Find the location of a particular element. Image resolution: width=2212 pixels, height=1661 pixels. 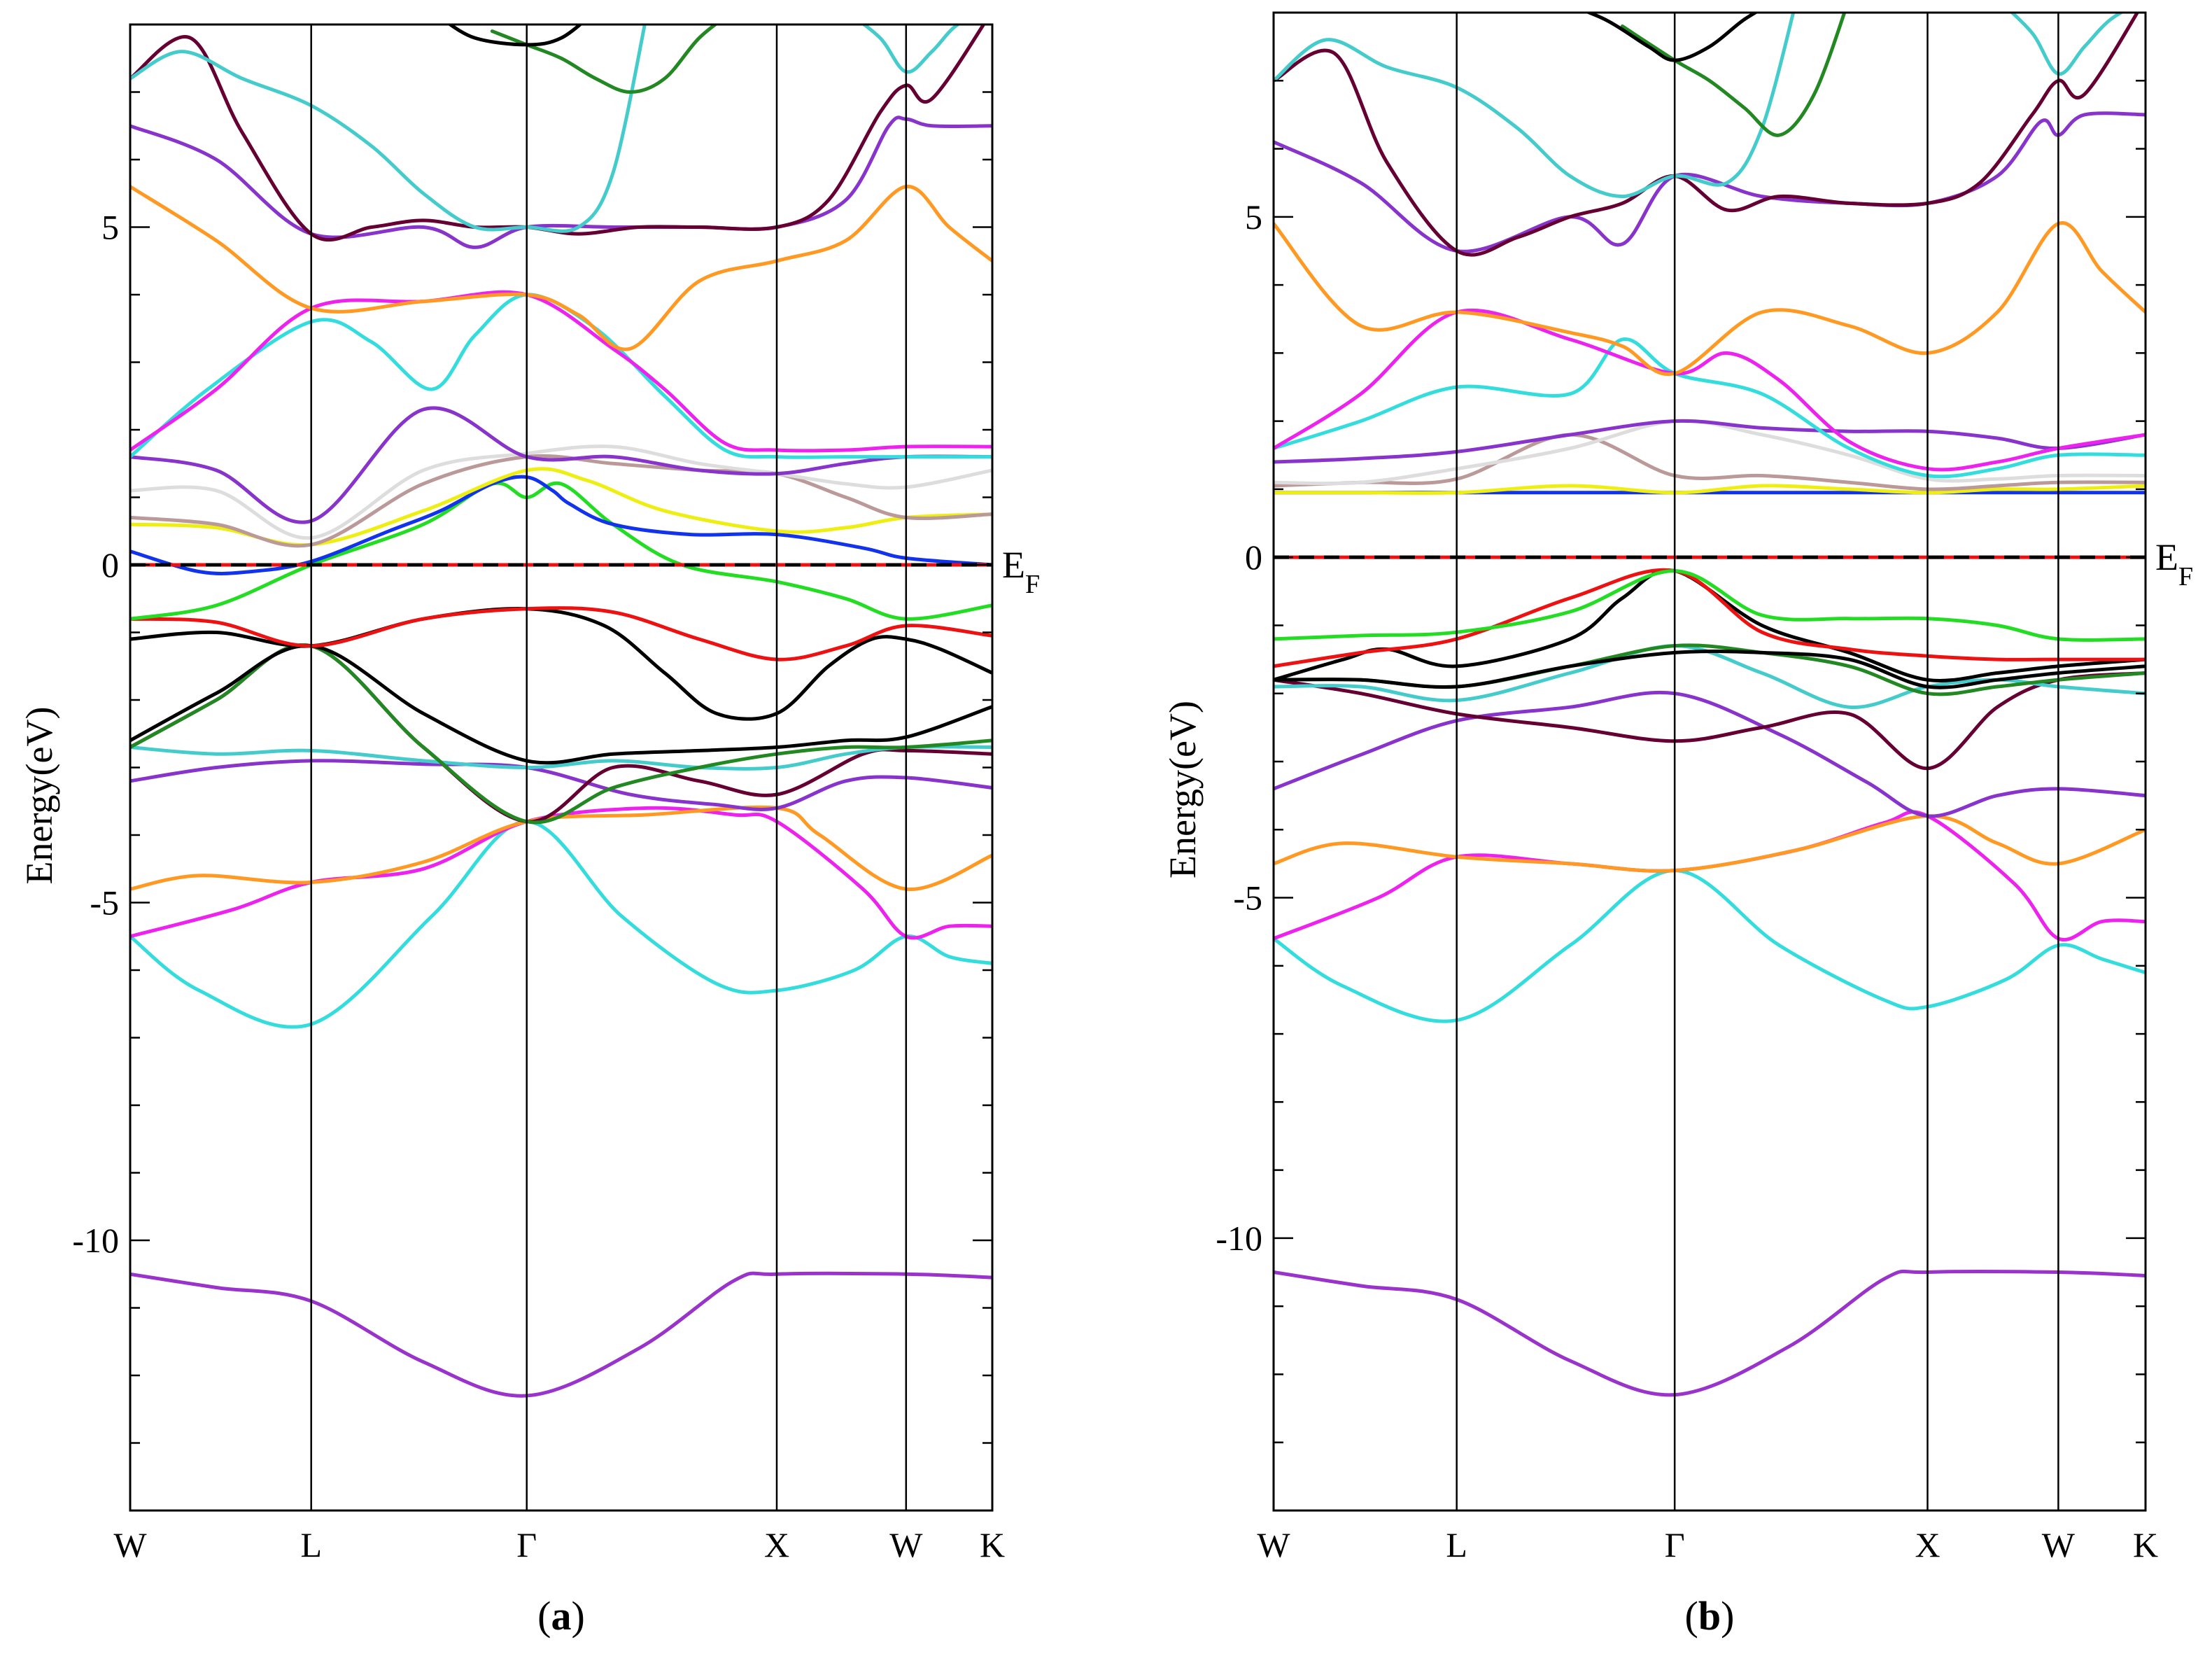

panel-label-letter: b is located at coordinates (1710, 1616).